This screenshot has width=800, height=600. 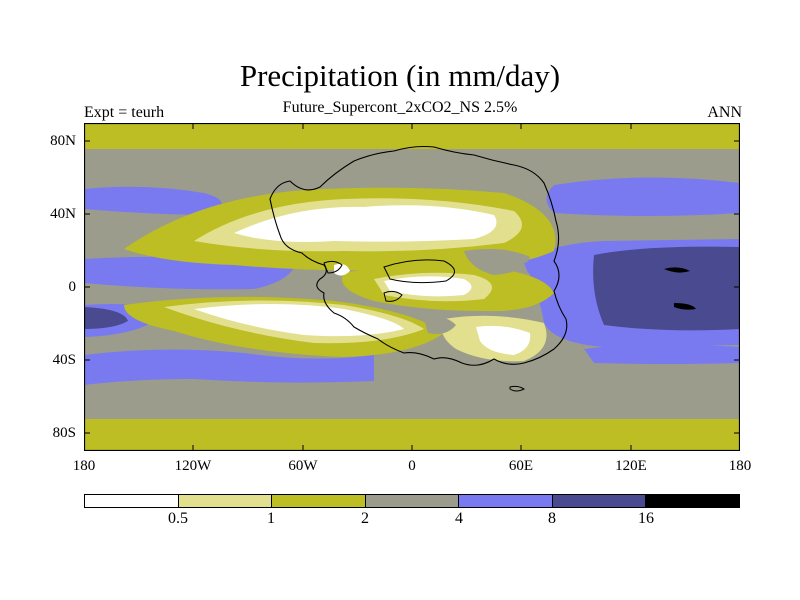 What do you see at coordinates (64, 433) in the screenshot?
I see `ytick-label: 80S` at bounding box center [64, 433].